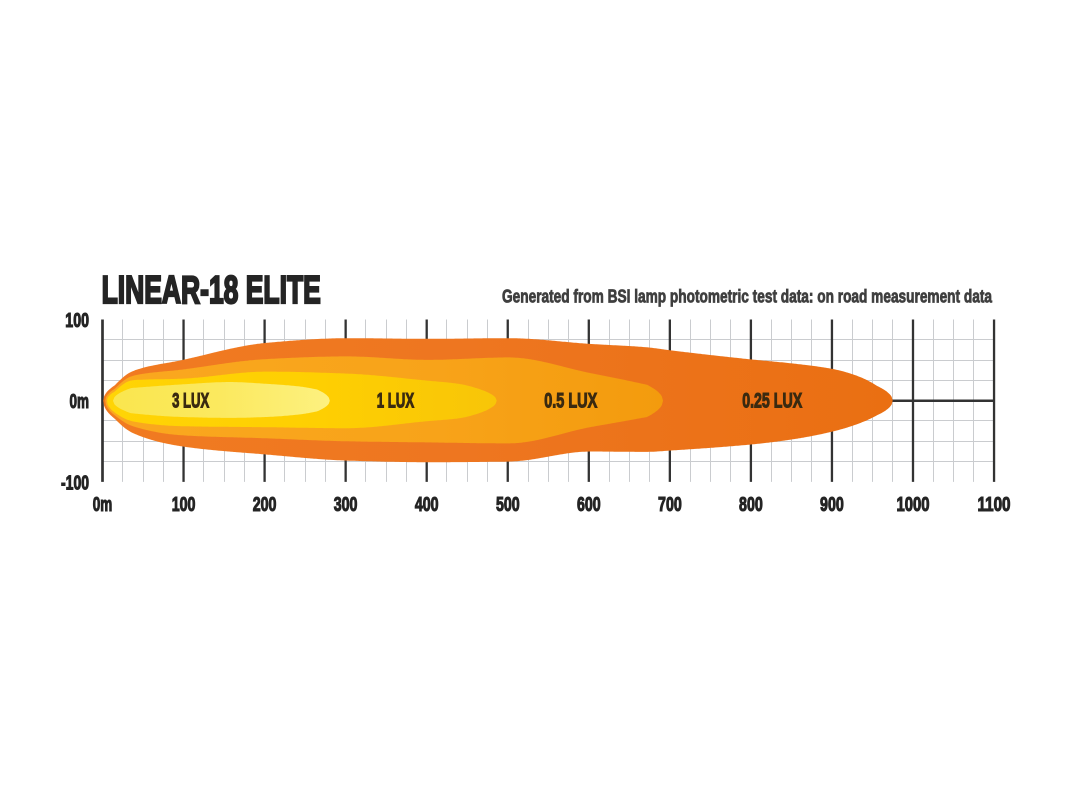 The width and height of the screenshot is (1067, 800). What do you see at coordinates (832, 505) in the screenshot?
I see `svg-text: 900` at bounding box center [832, 505].